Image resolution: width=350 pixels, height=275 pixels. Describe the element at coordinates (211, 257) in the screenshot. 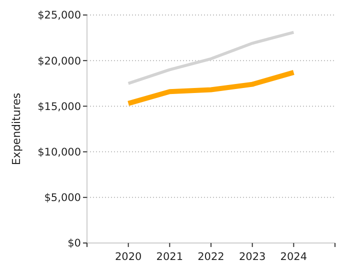

I see `x-tick-label: 2022` at that location.